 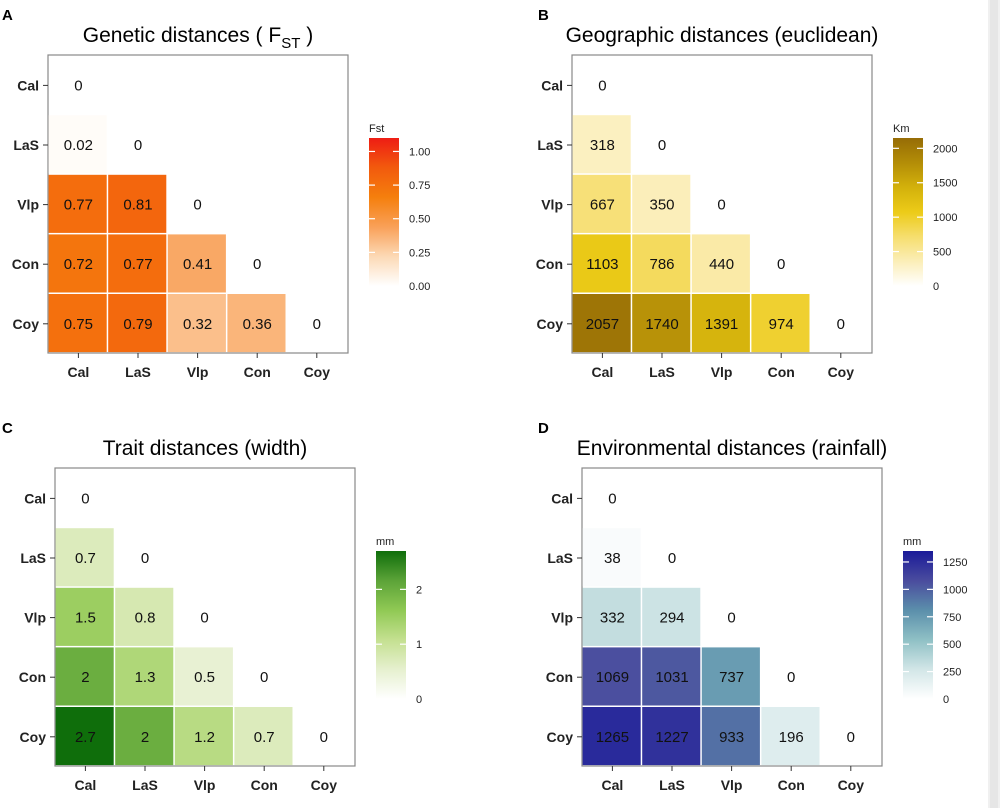 What do you see at coordinates (419, 590) in the screenshot?
I see `legend-tick-label: 2` at bounding box center [419, 590].